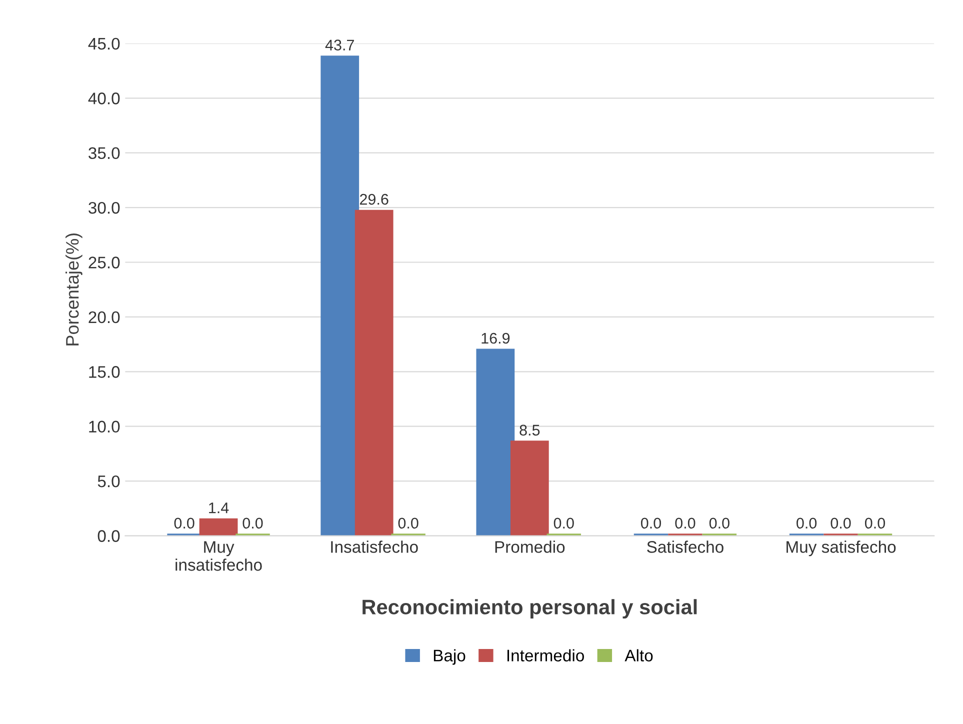 The width and height of the screenshot is (963, 724). I want to click on y-tick-label: 35.0, so click(104, 153).